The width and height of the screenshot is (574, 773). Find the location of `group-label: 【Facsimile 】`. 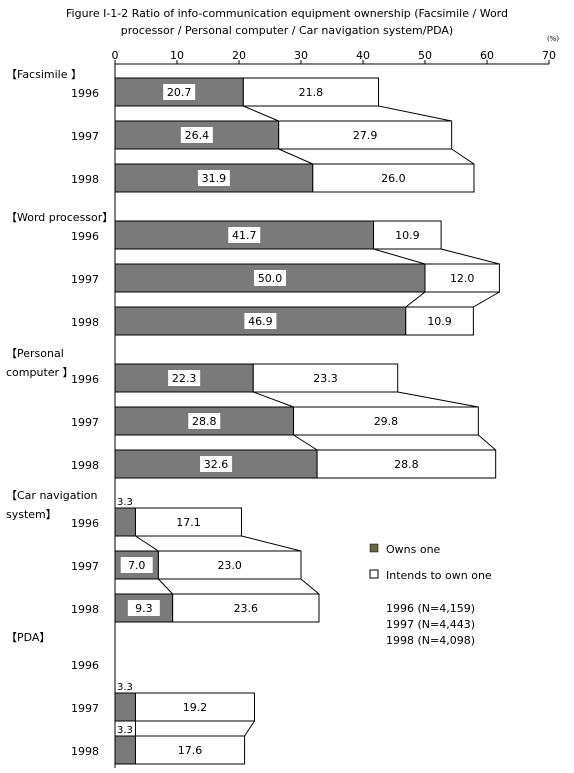

group-label: 【Facsimile 】 is located at coordinates (44, 74).